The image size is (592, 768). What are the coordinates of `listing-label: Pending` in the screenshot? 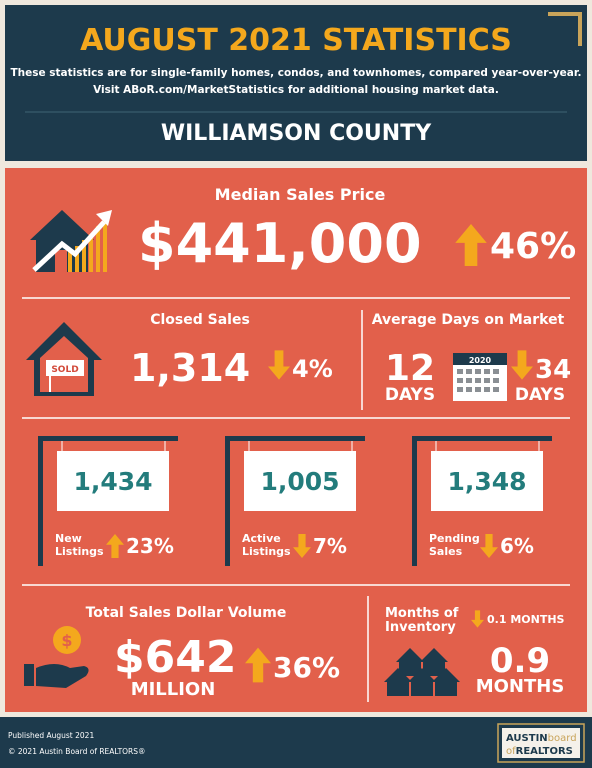 It's located at (454, 538).